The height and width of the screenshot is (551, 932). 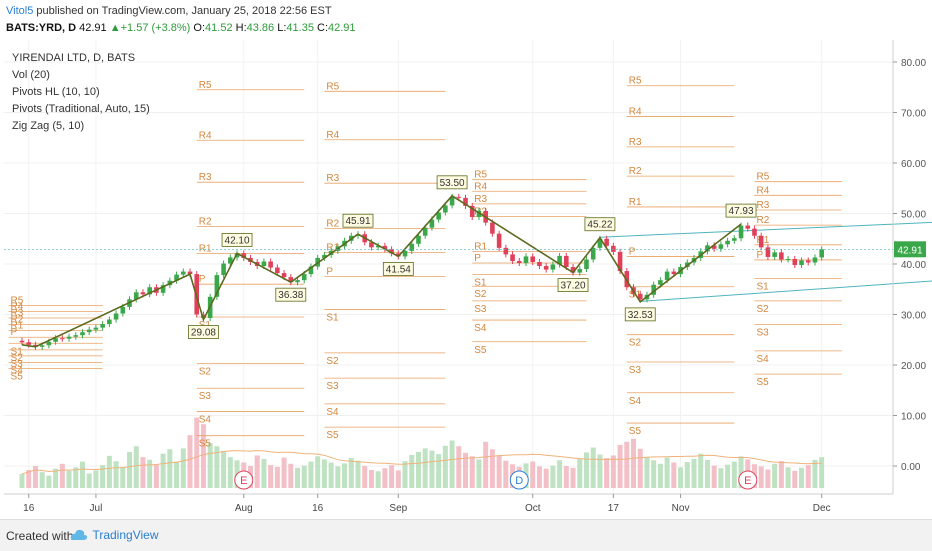 What do you see at coordinates (244, 508) in the screenshot?
I see `x-tick-label: Aug` at bounding box center [244, 508].